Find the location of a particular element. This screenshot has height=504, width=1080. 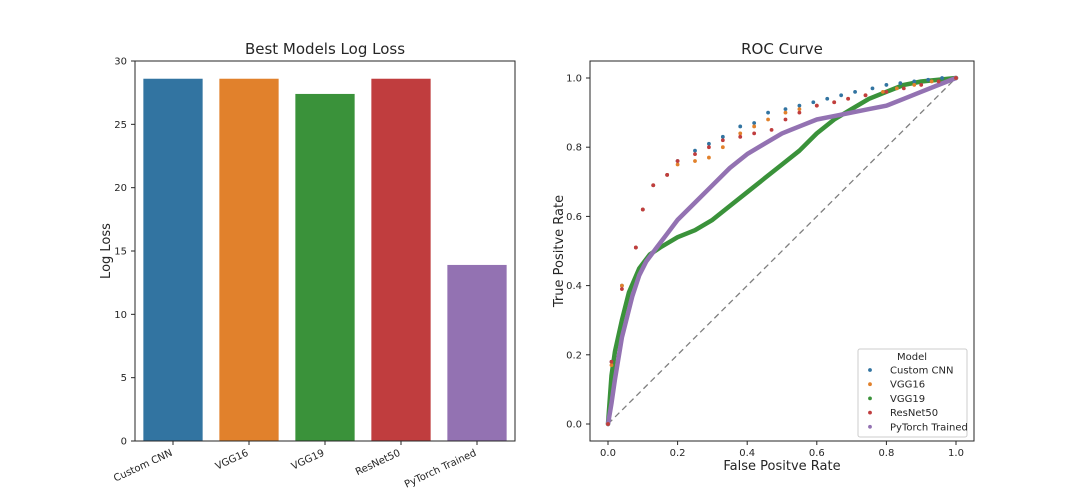

legend-label: Custom CNN is located at coordinates (921, 371).